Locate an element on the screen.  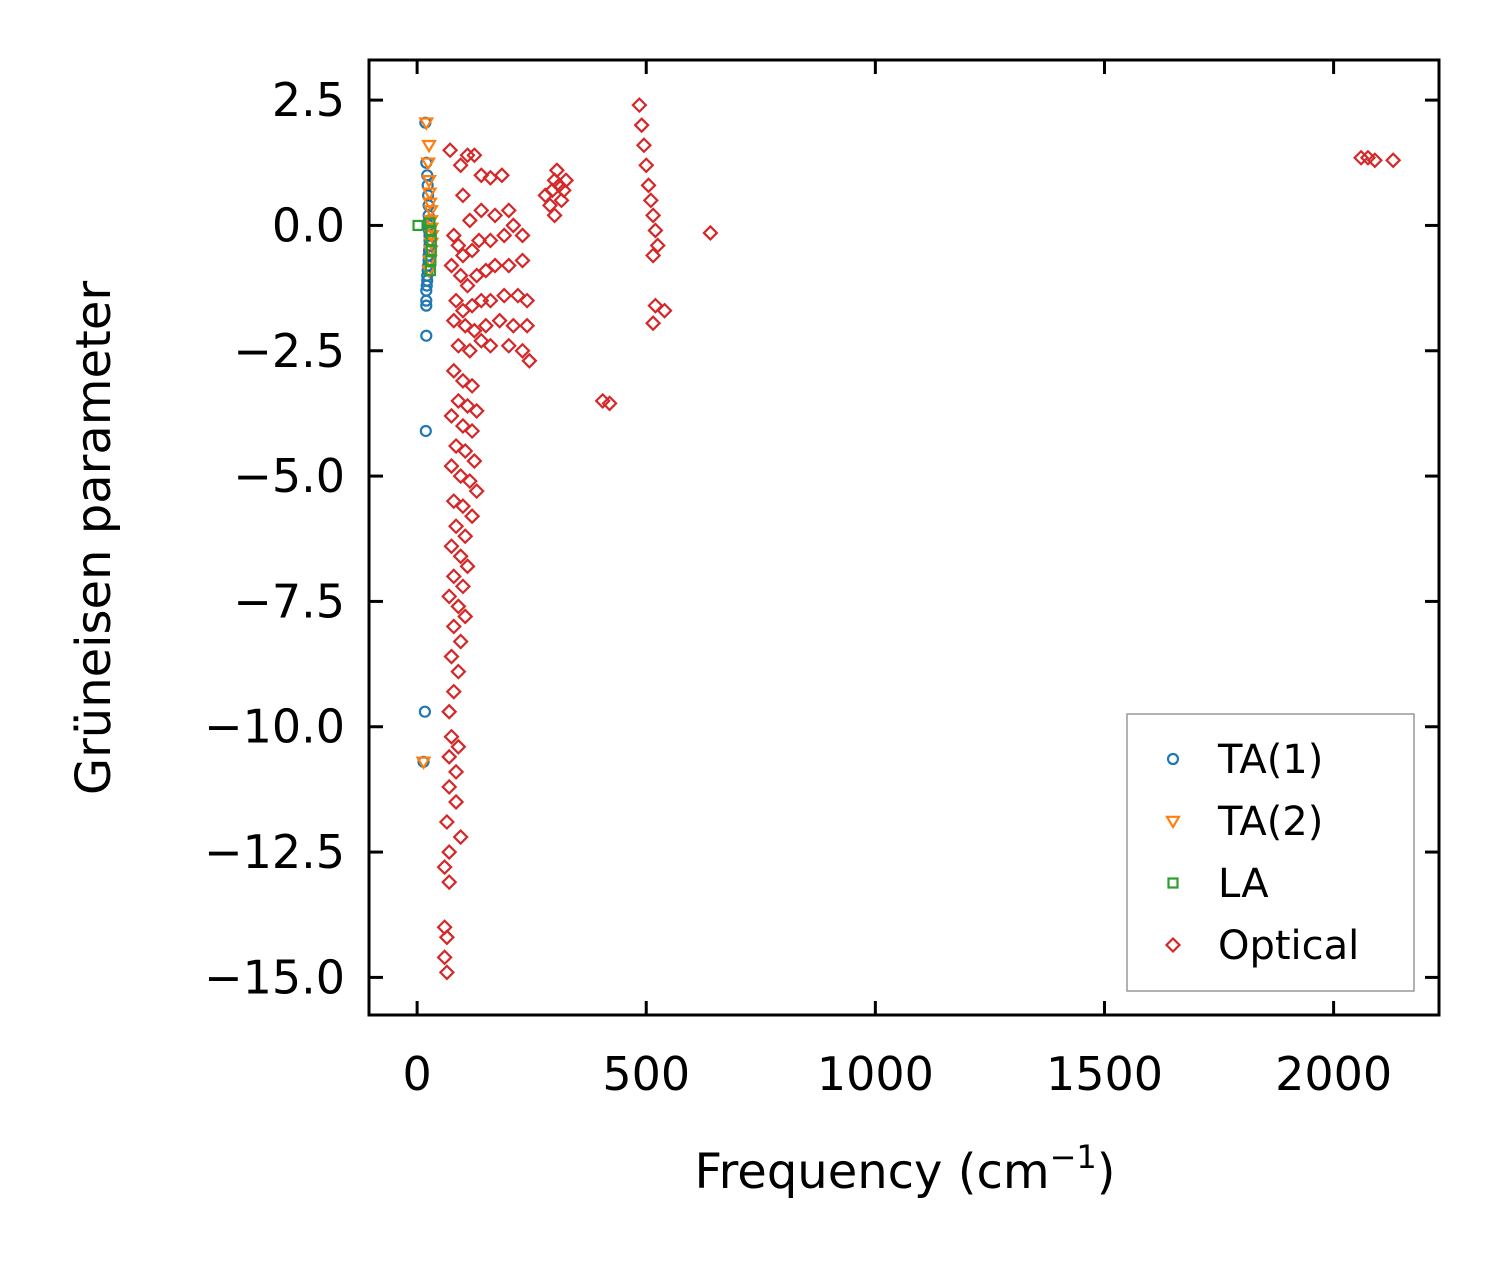
series-la is located at coordinates (424, 247).